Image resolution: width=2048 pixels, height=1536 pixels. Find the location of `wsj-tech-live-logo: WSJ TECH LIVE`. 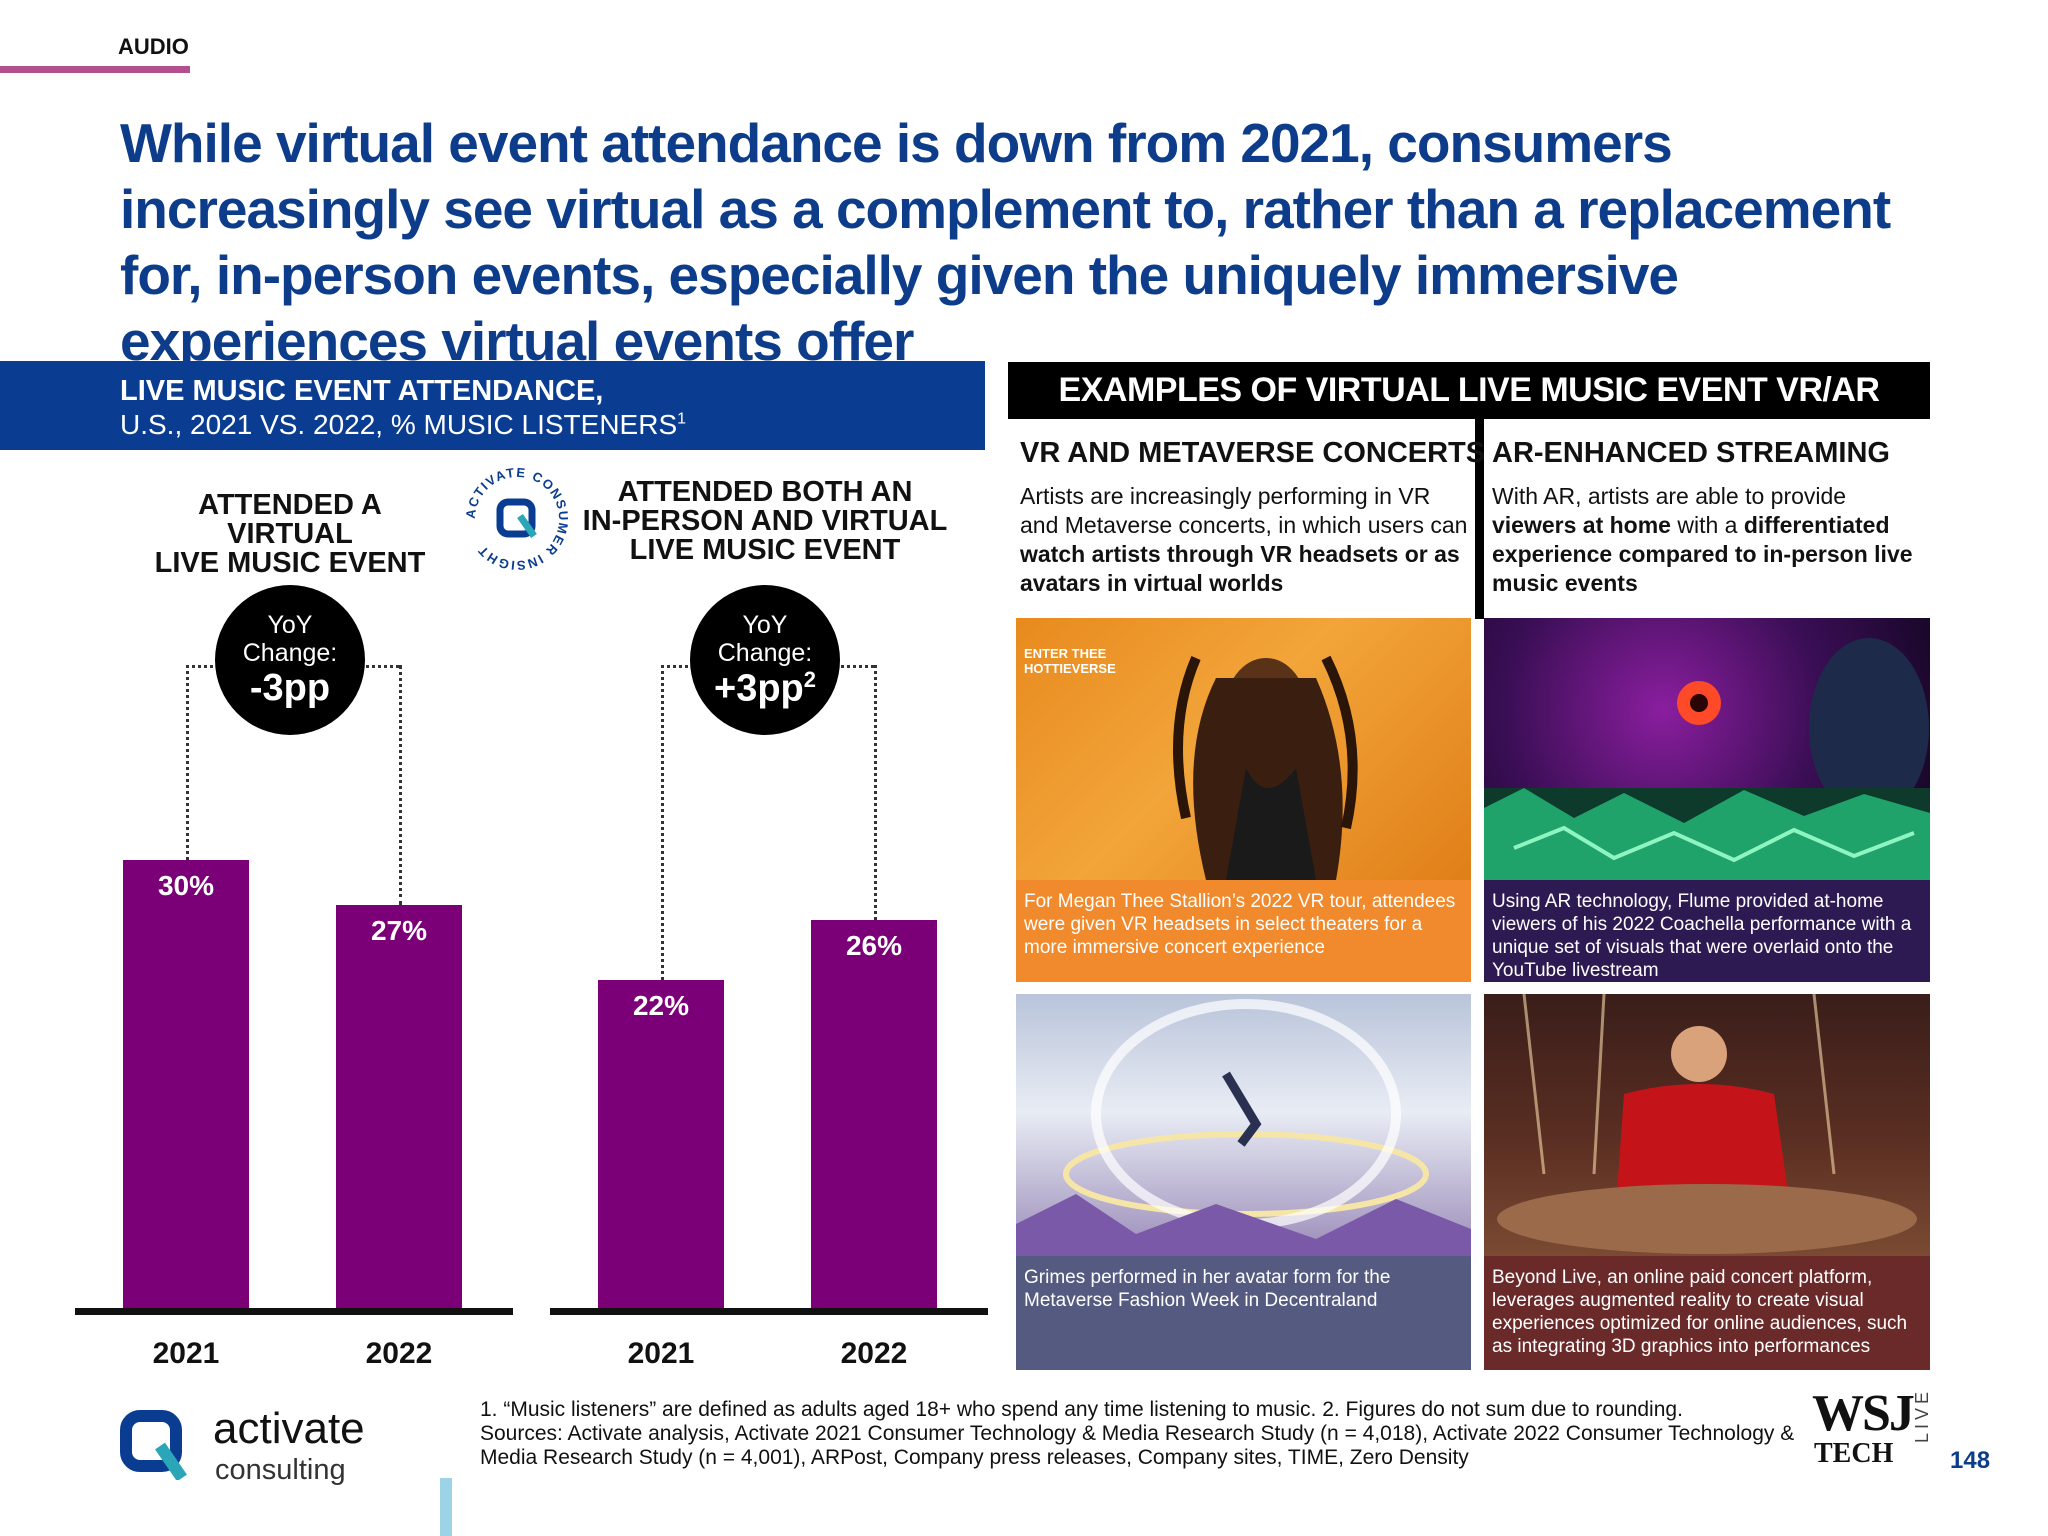

wsj-tech-live-logo: WSJ TECH LIVE is located at coordinates (1872, 1429).